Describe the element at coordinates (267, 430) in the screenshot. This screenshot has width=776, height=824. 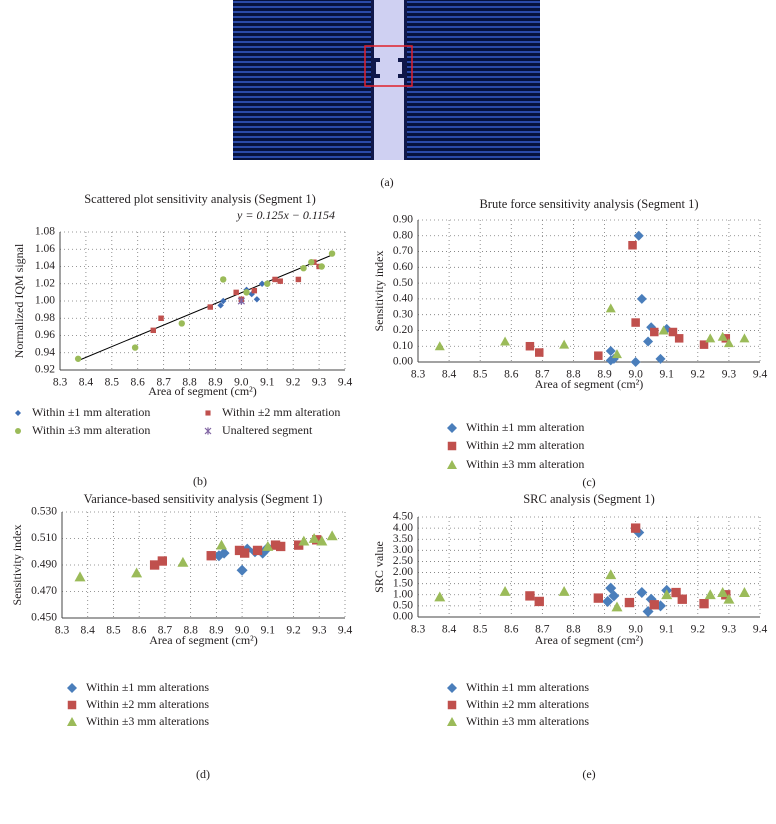
I see `legend-label: Unaltered segment` at that location.